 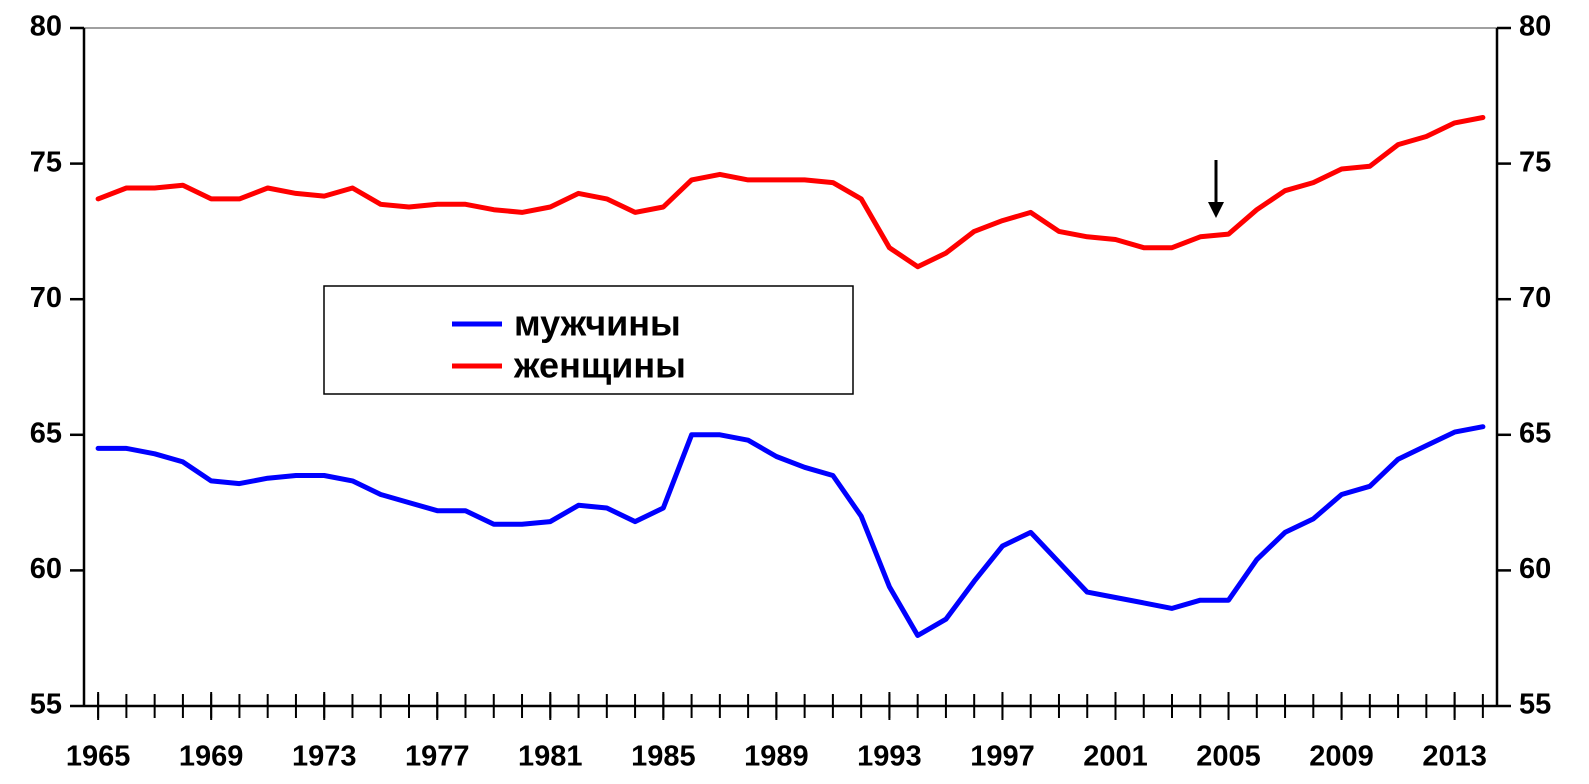 What do you see at coordinates (437, 757) in the screenshot?
I see `x-tick-label: 1977` at bounding box center [437, 757].